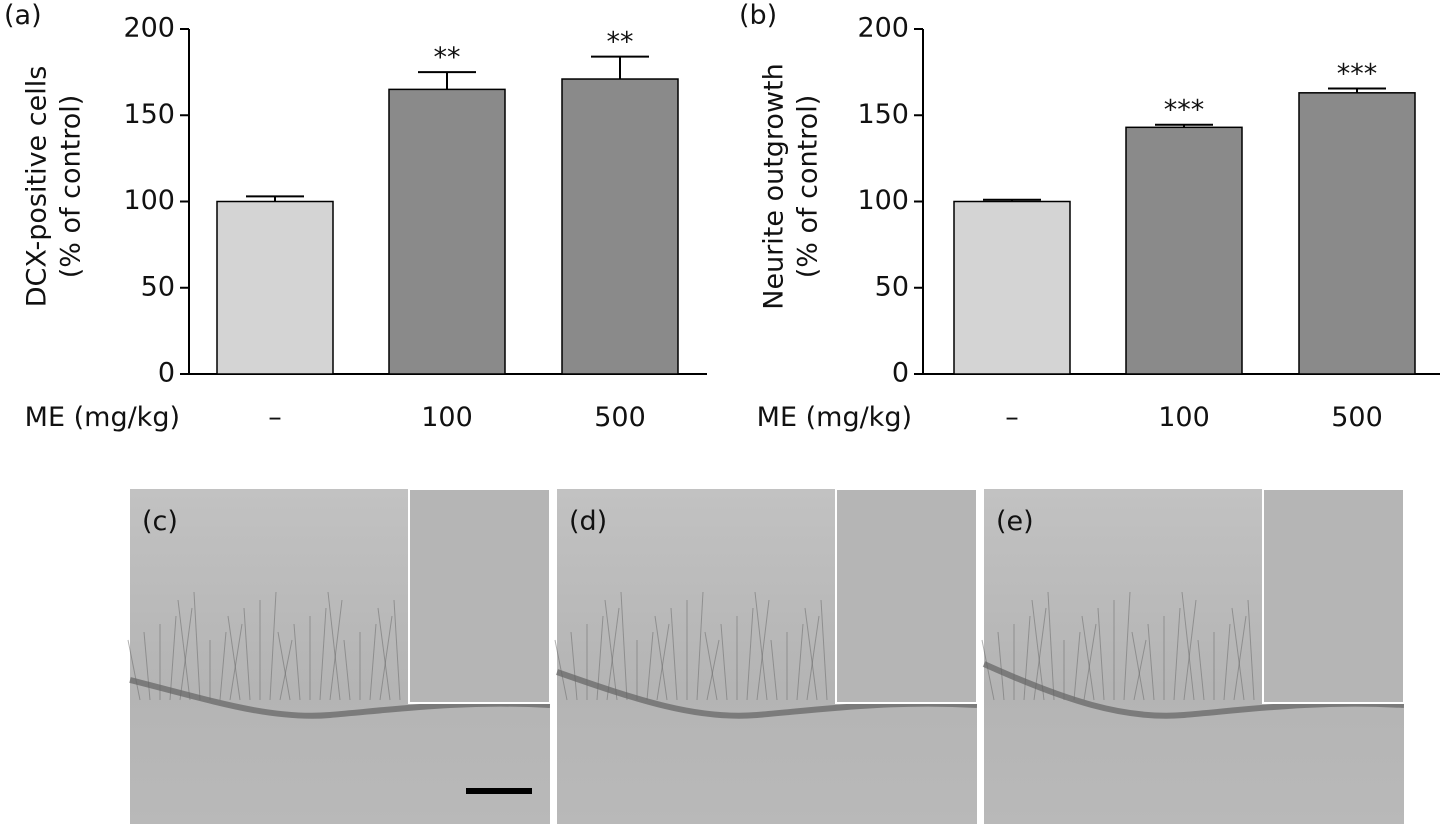 The height and width of the screenshot is (828, 1445). What do you see at coordinates (160, 521) in the screenshot?
I see `panel-label: (c)` at bounding box center [160, 521].